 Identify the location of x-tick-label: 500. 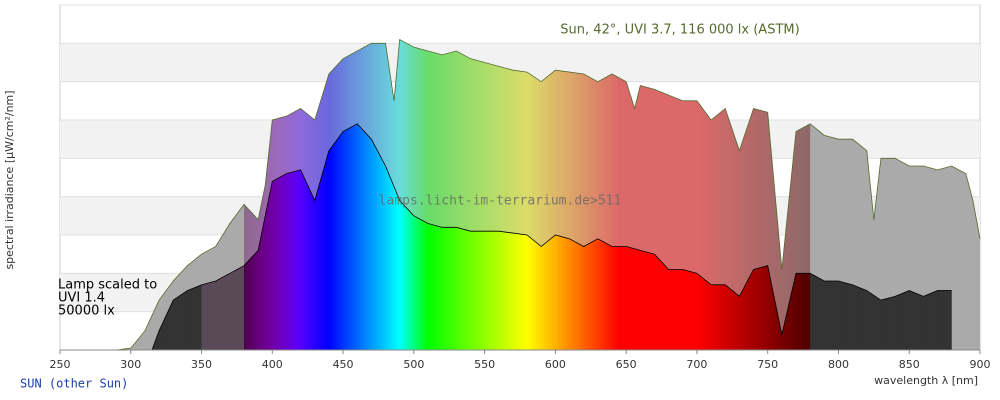
(413, 364).